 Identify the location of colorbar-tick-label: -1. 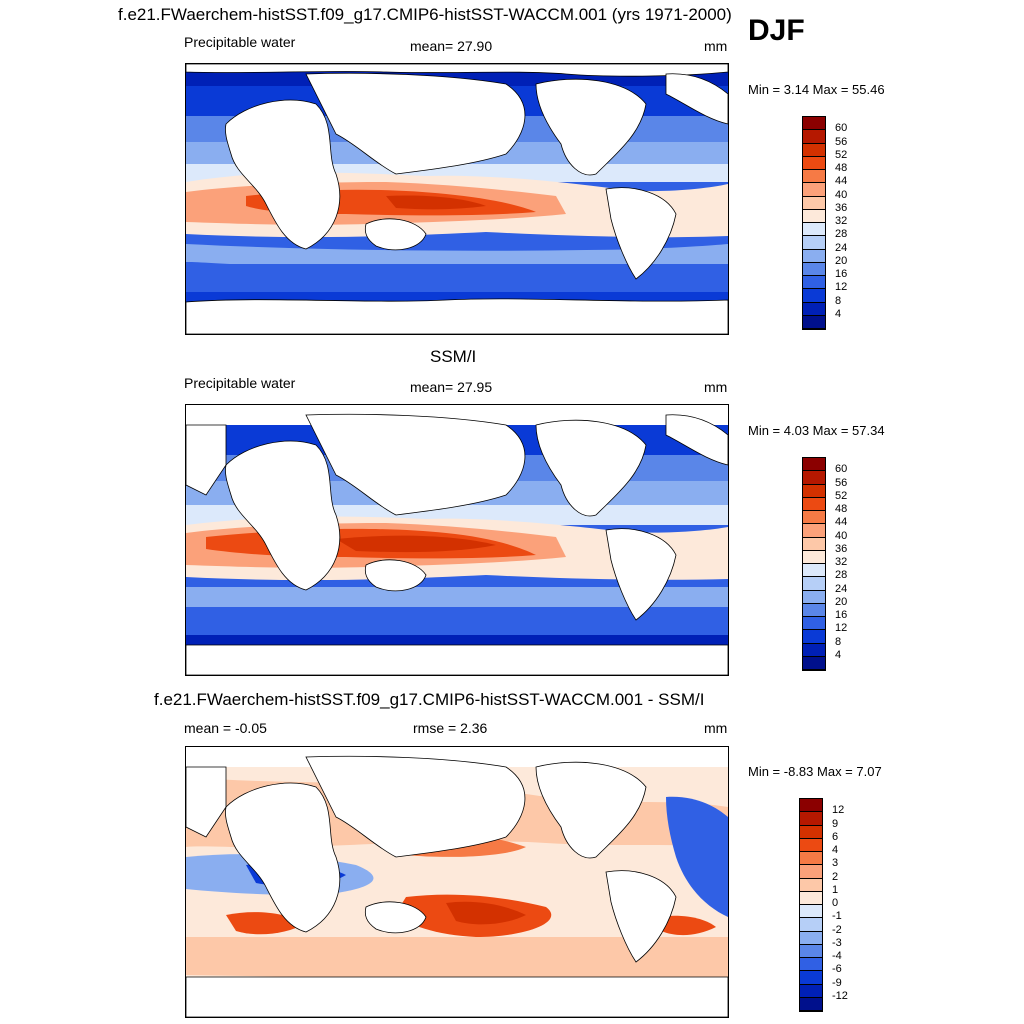
(837, 916).